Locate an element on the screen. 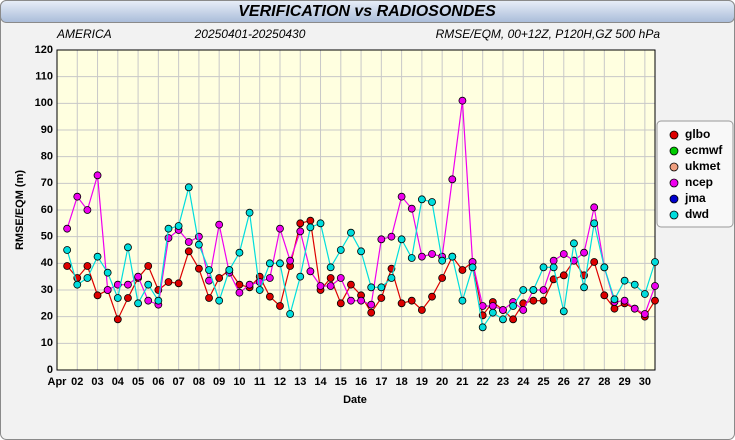 The image size is (735, 440). y-tick-label: 30 is located at coordinates (47, 290).